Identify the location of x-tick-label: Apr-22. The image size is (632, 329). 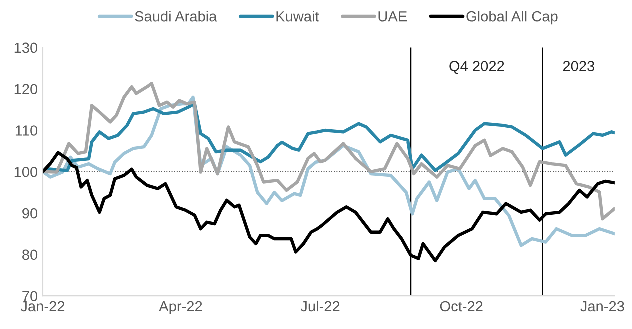
(180, 308).